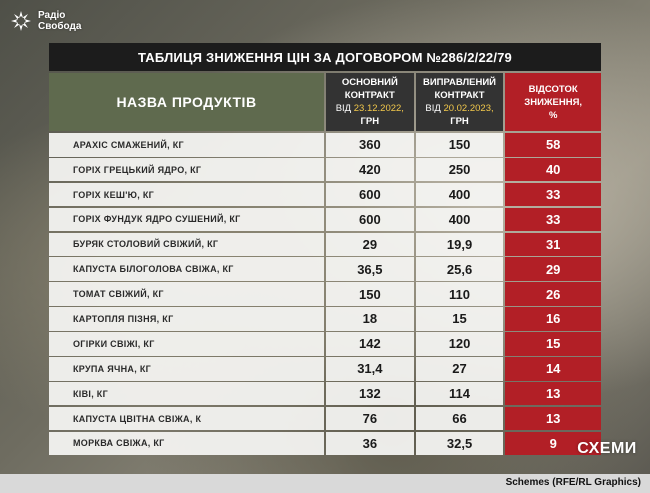 The width and height of the screenshot is (650, 493). I want to click on product-name-cell: ГОРІХ ГРЕЦЬКИЙ ЯДРО, КГ, so click(187, 169).